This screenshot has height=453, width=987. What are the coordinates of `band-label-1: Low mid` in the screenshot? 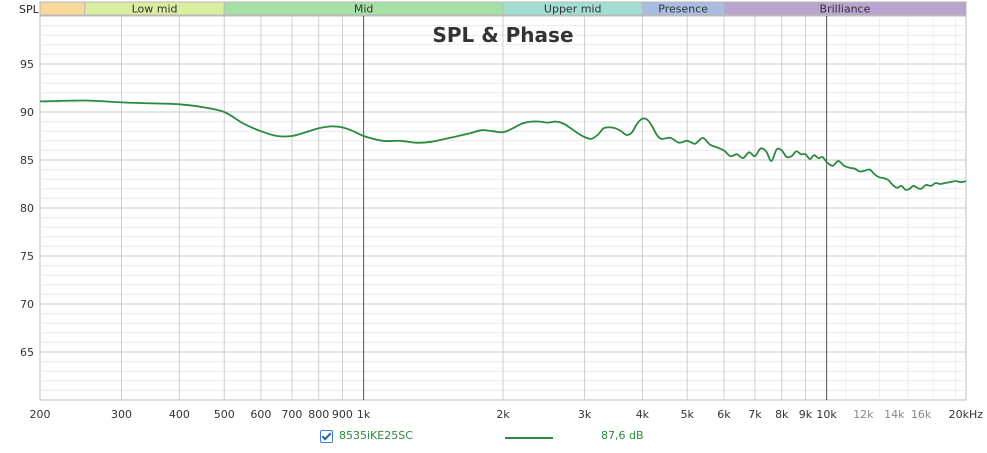 It's located at (155, 9).